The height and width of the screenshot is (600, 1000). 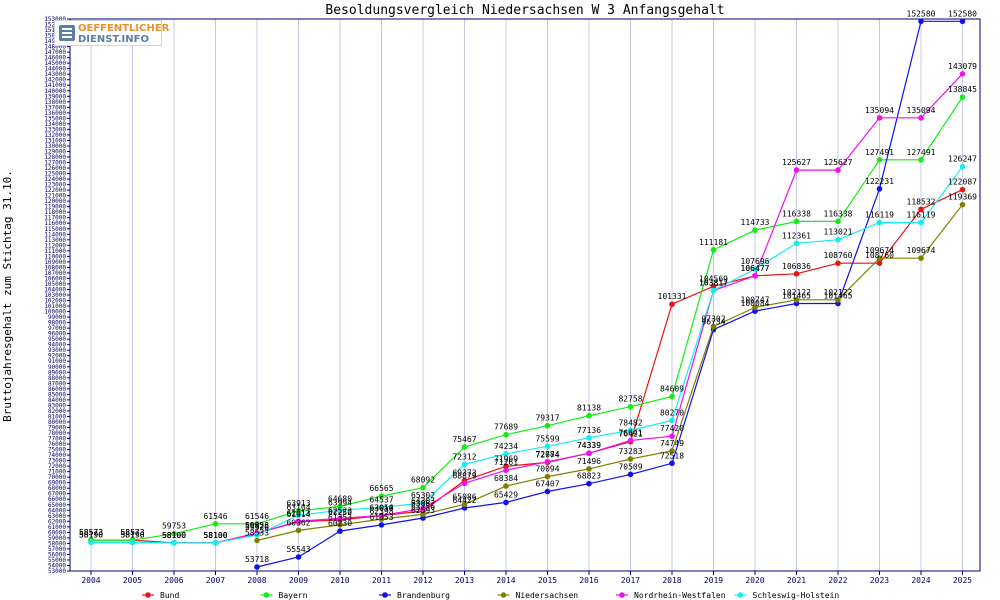 I want to click on y-tick-label: 127000, so click(x=55, y=163).